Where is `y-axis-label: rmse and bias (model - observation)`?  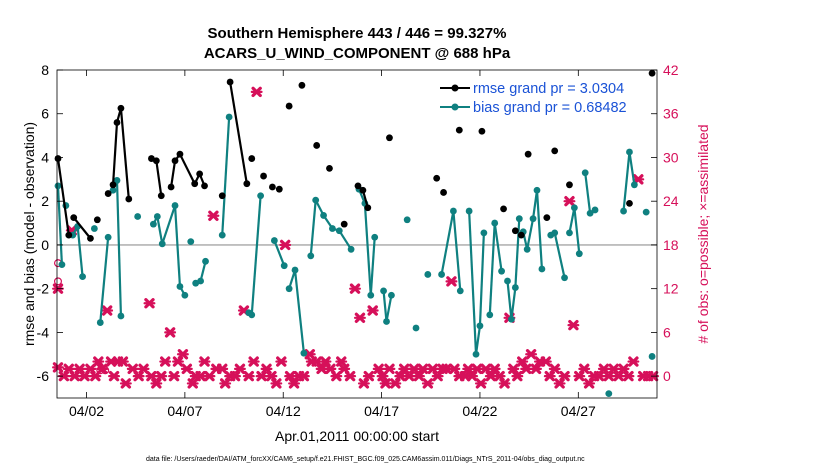
y-axis-label: rmse and bias (model - observation) is located at coordinates (29, 234).